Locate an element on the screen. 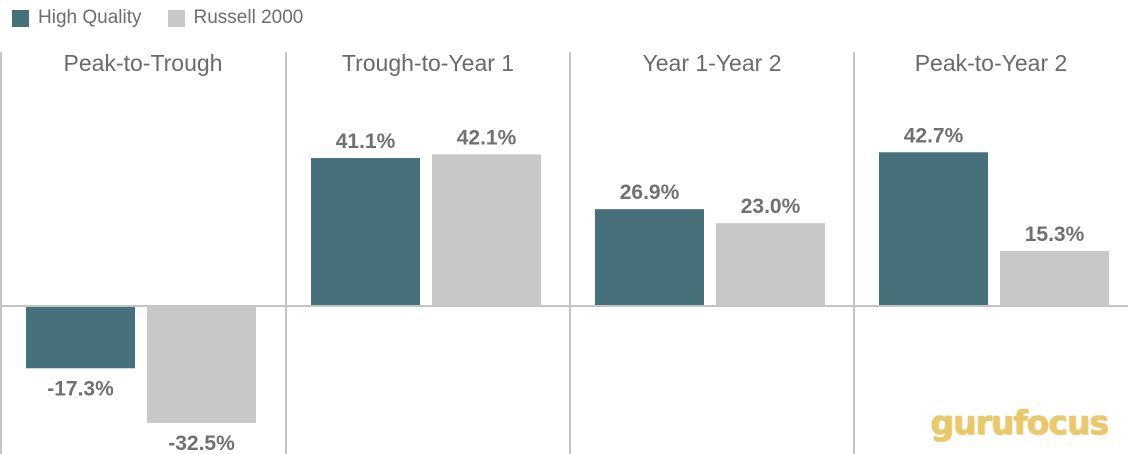  data-label-russell-2000-year-1-year-2: 23.0% is located at coordinates (771, 206).